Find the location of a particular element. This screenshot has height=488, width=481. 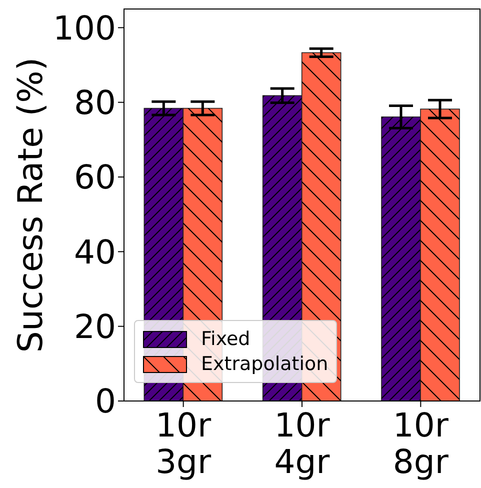

y-axis-title: Success Rate (%) is located at coordinates (31, 205).